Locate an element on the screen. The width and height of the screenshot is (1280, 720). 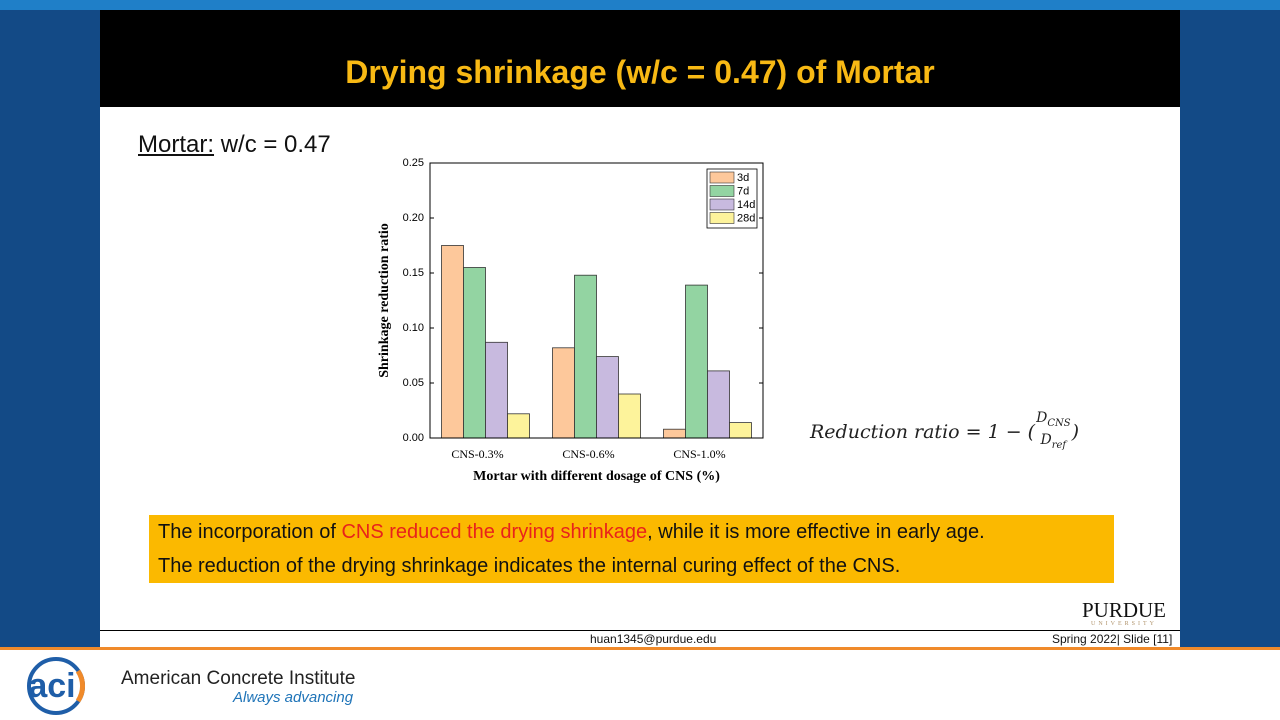
footer-email: huan1345@purdue.edu is located at coordinates (653, 639).